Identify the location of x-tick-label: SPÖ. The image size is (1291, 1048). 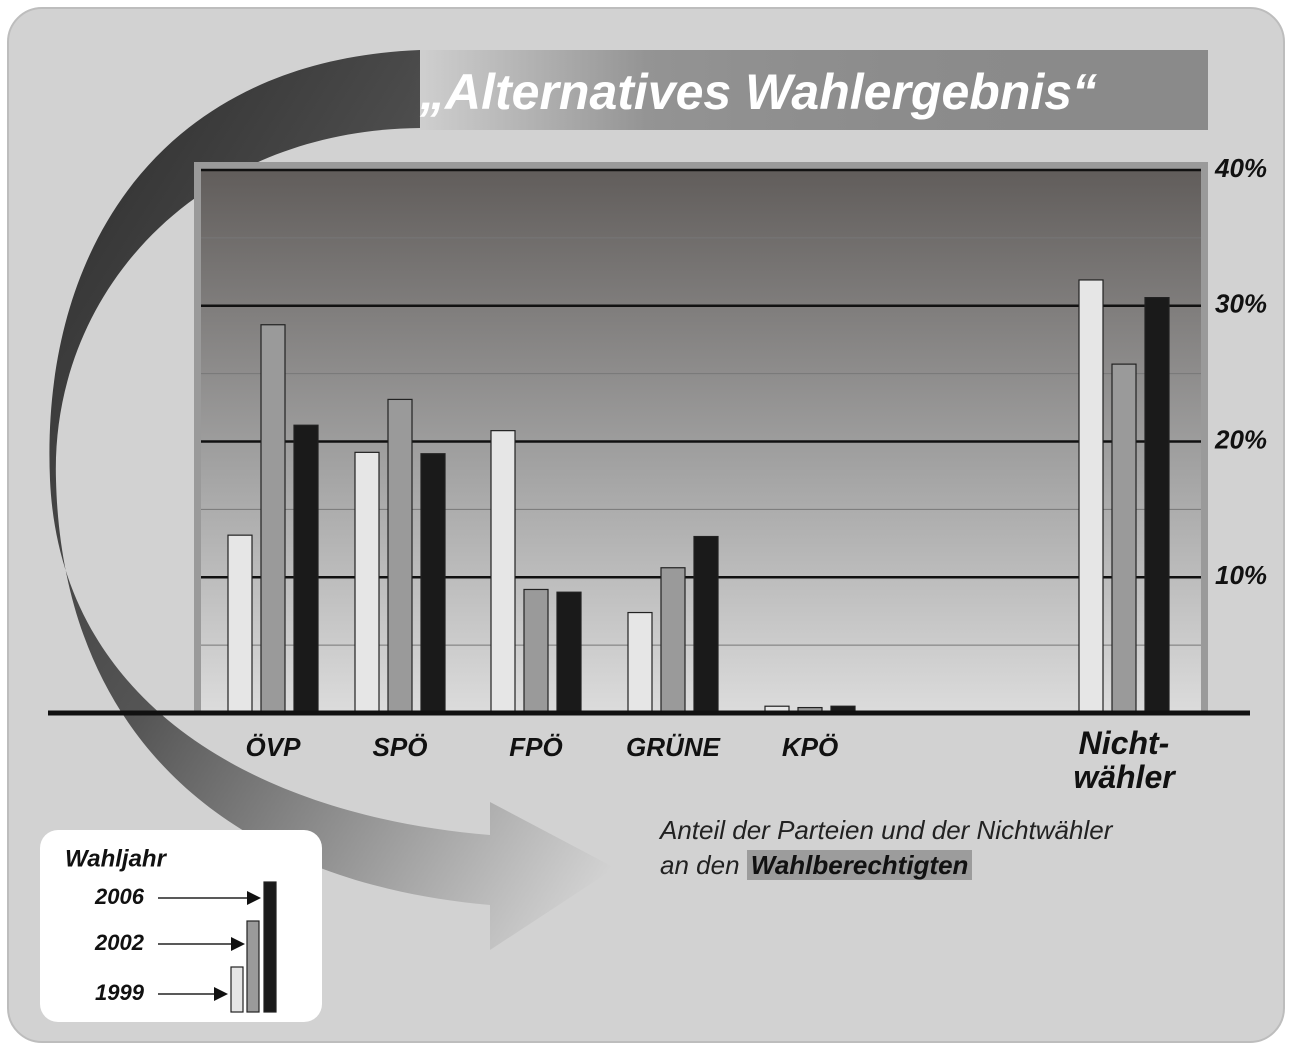
(400, 747).